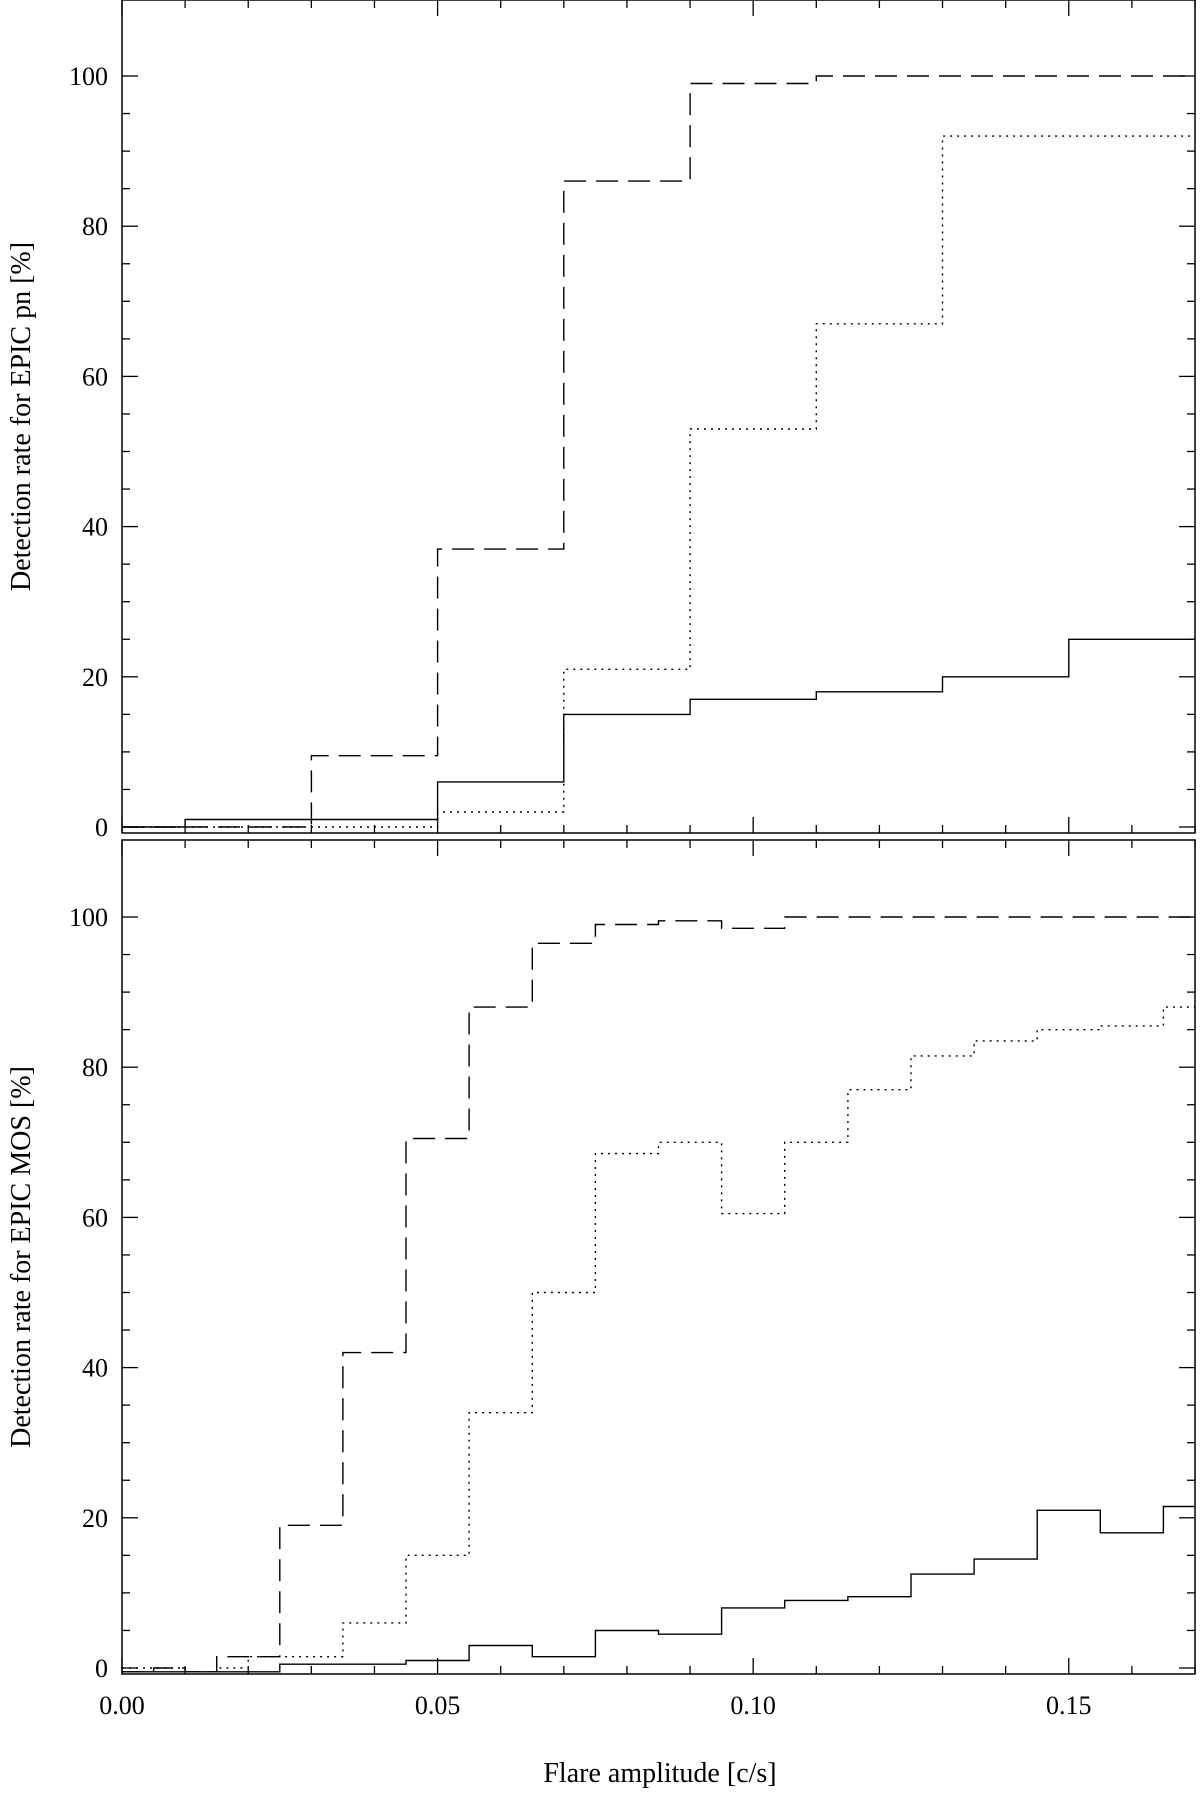  What do you see at coordinates (21, 1257) in the screenshot?
I see `y-axis-label: Detection rate for EPIC MOS [%]` at bounding box center [21, 1257].